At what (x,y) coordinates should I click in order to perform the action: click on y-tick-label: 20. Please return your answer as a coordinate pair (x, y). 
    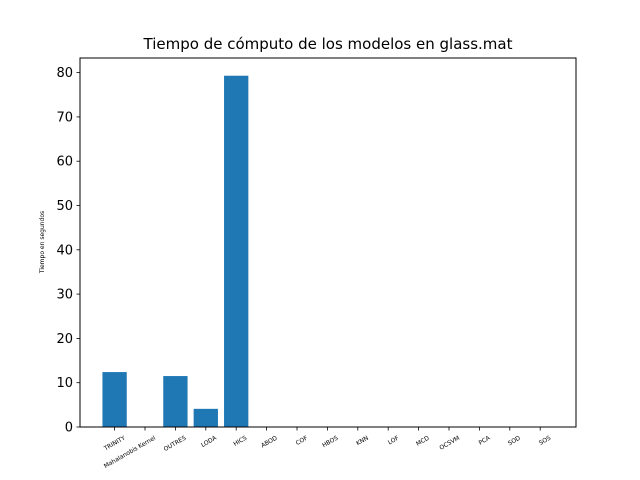
    Looking at the image, I should click on (64, 339).